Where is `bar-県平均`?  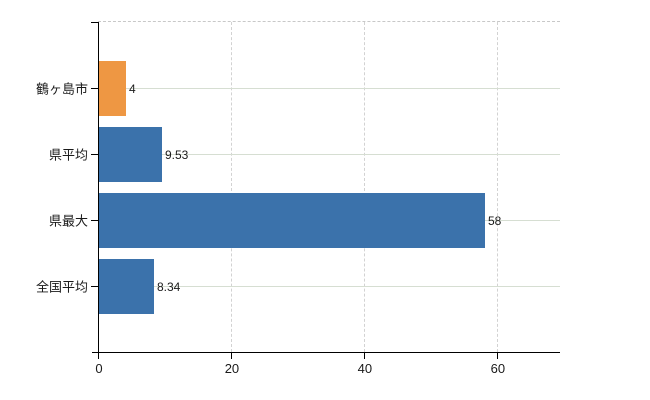 bar-県平均 is located at coordinates (130, 154).